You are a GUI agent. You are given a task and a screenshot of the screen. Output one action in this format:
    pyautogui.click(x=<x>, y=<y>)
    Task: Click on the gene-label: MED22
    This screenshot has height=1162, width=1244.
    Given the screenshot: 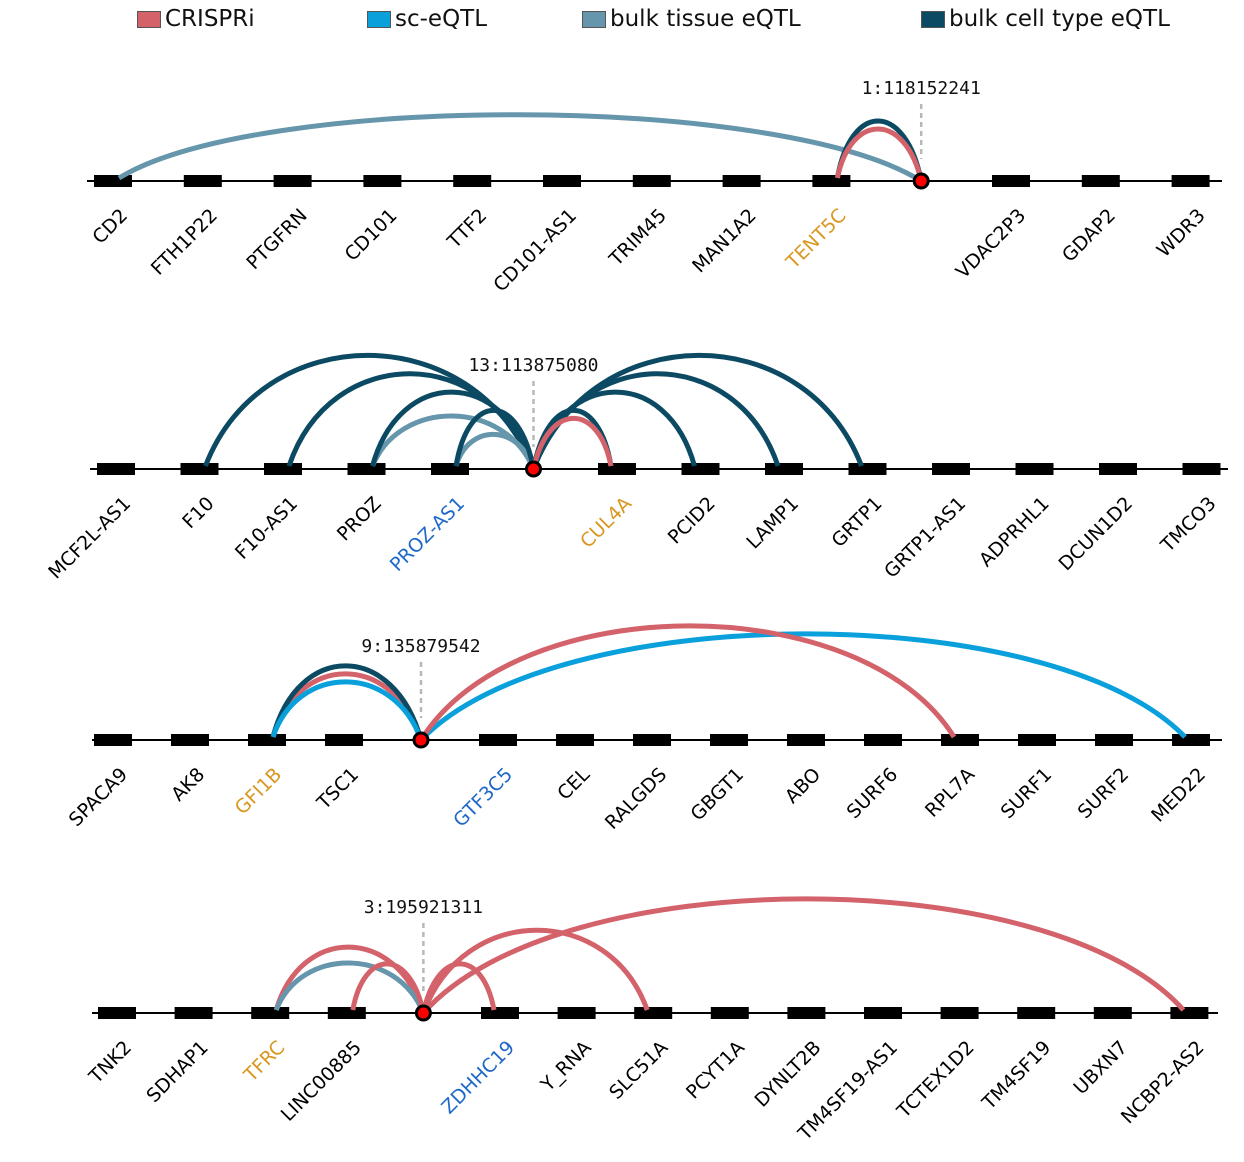 What is the action you would take?
    pyautogui.click(x=1178, y=795)
    